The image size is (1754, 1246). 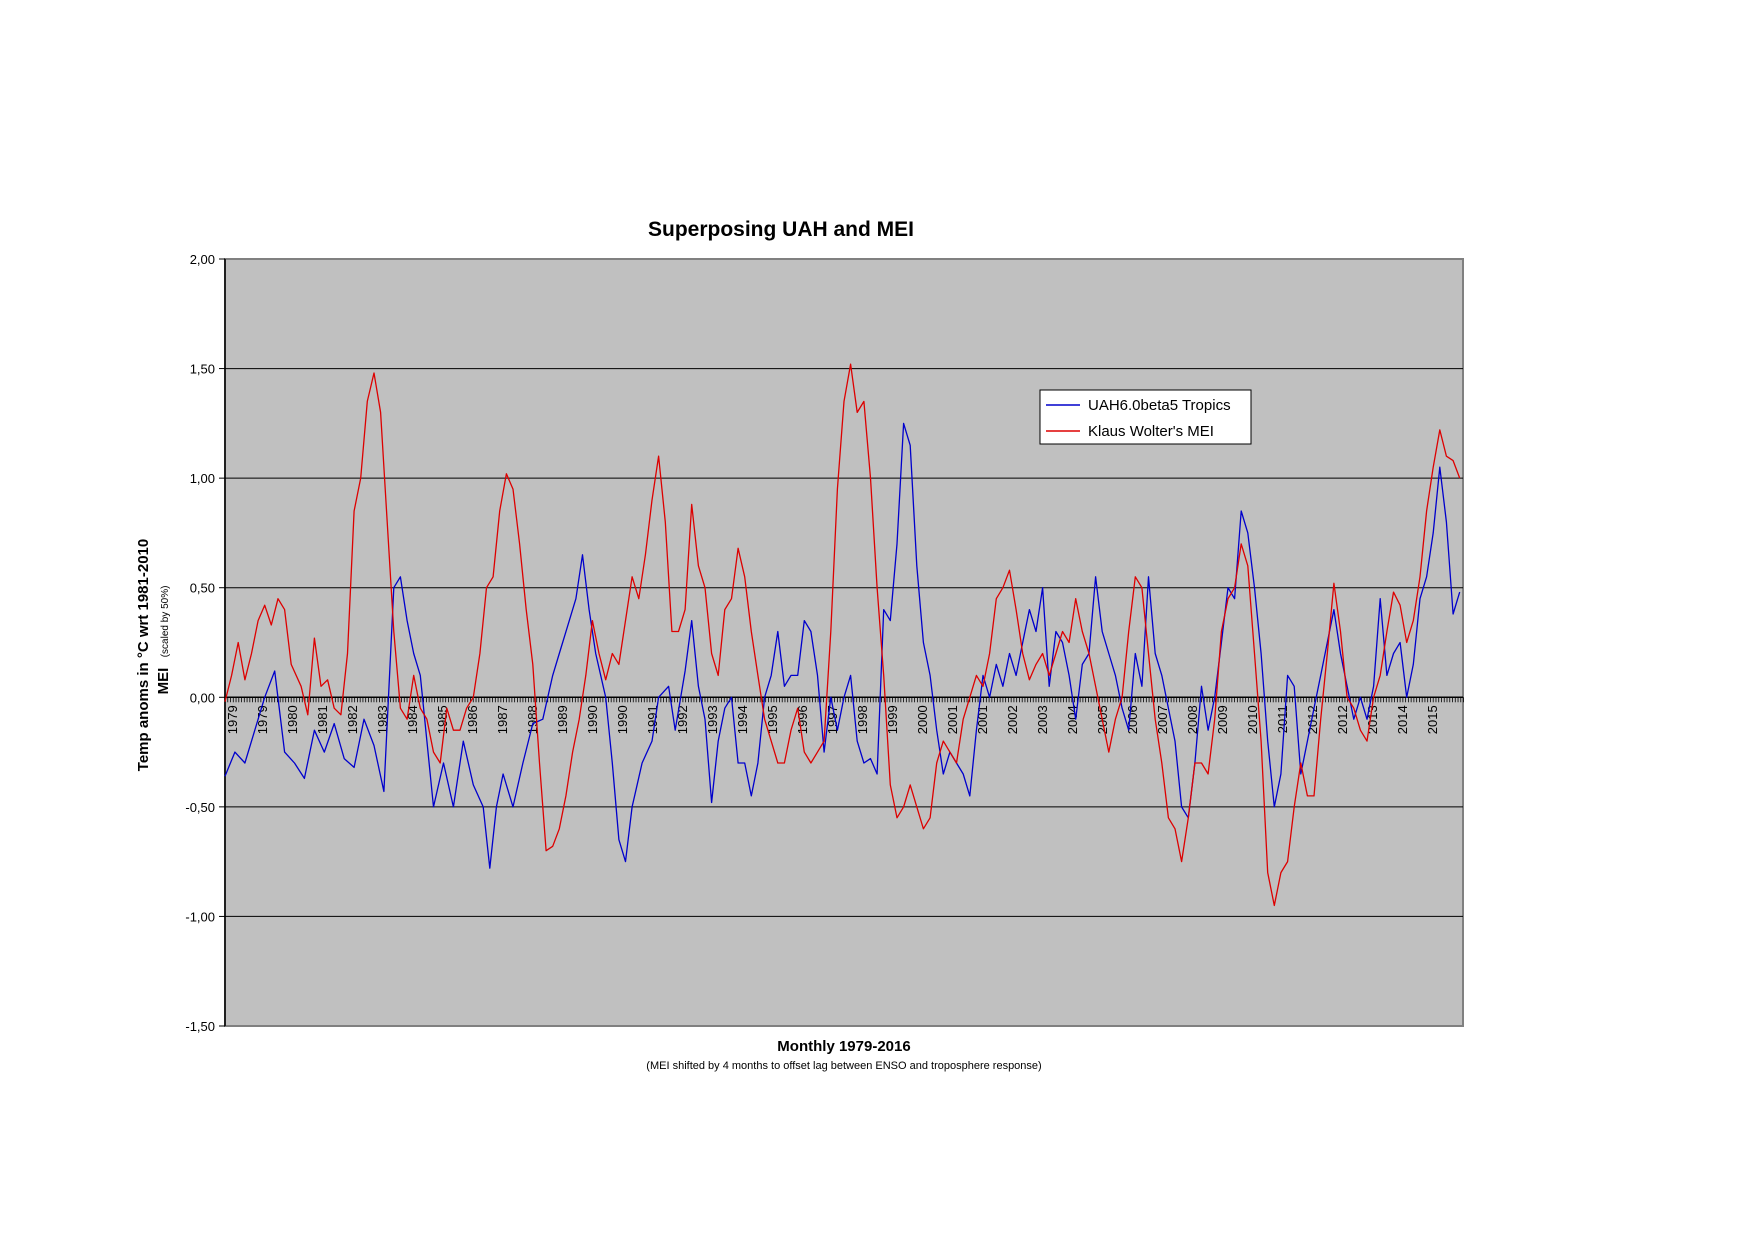 What do you see at coordinates (1151, 431) in the screenshot?
I see `legend-label-mei: Klaus Wolter's MEI` at bounding box center [1151, 431].